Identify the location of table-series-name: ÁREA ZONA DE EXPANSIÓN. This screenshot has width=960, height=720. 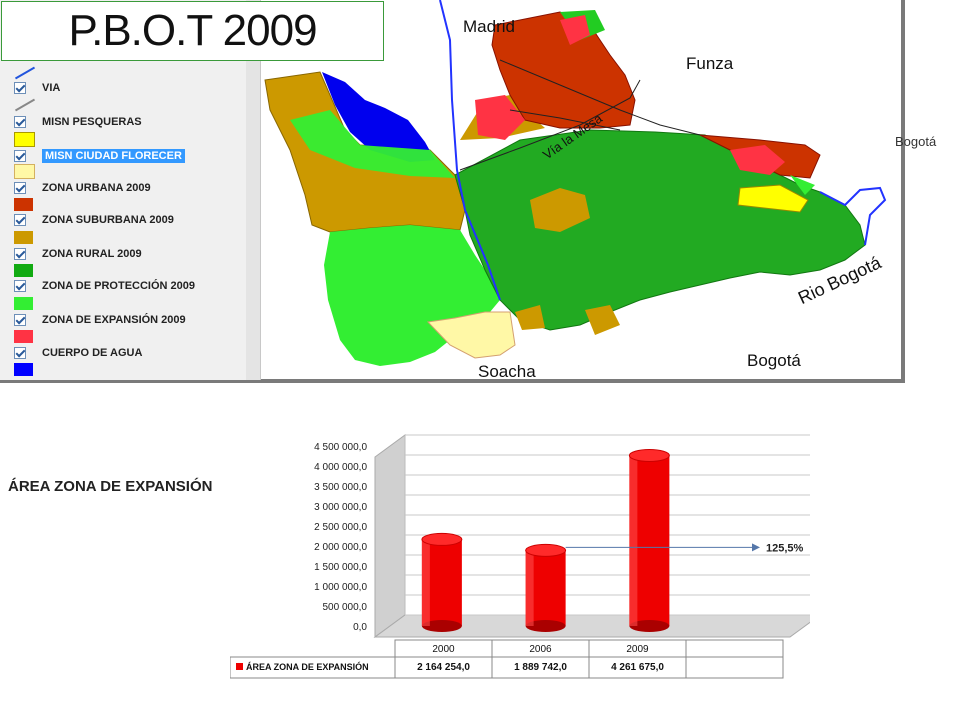
(307, 666).